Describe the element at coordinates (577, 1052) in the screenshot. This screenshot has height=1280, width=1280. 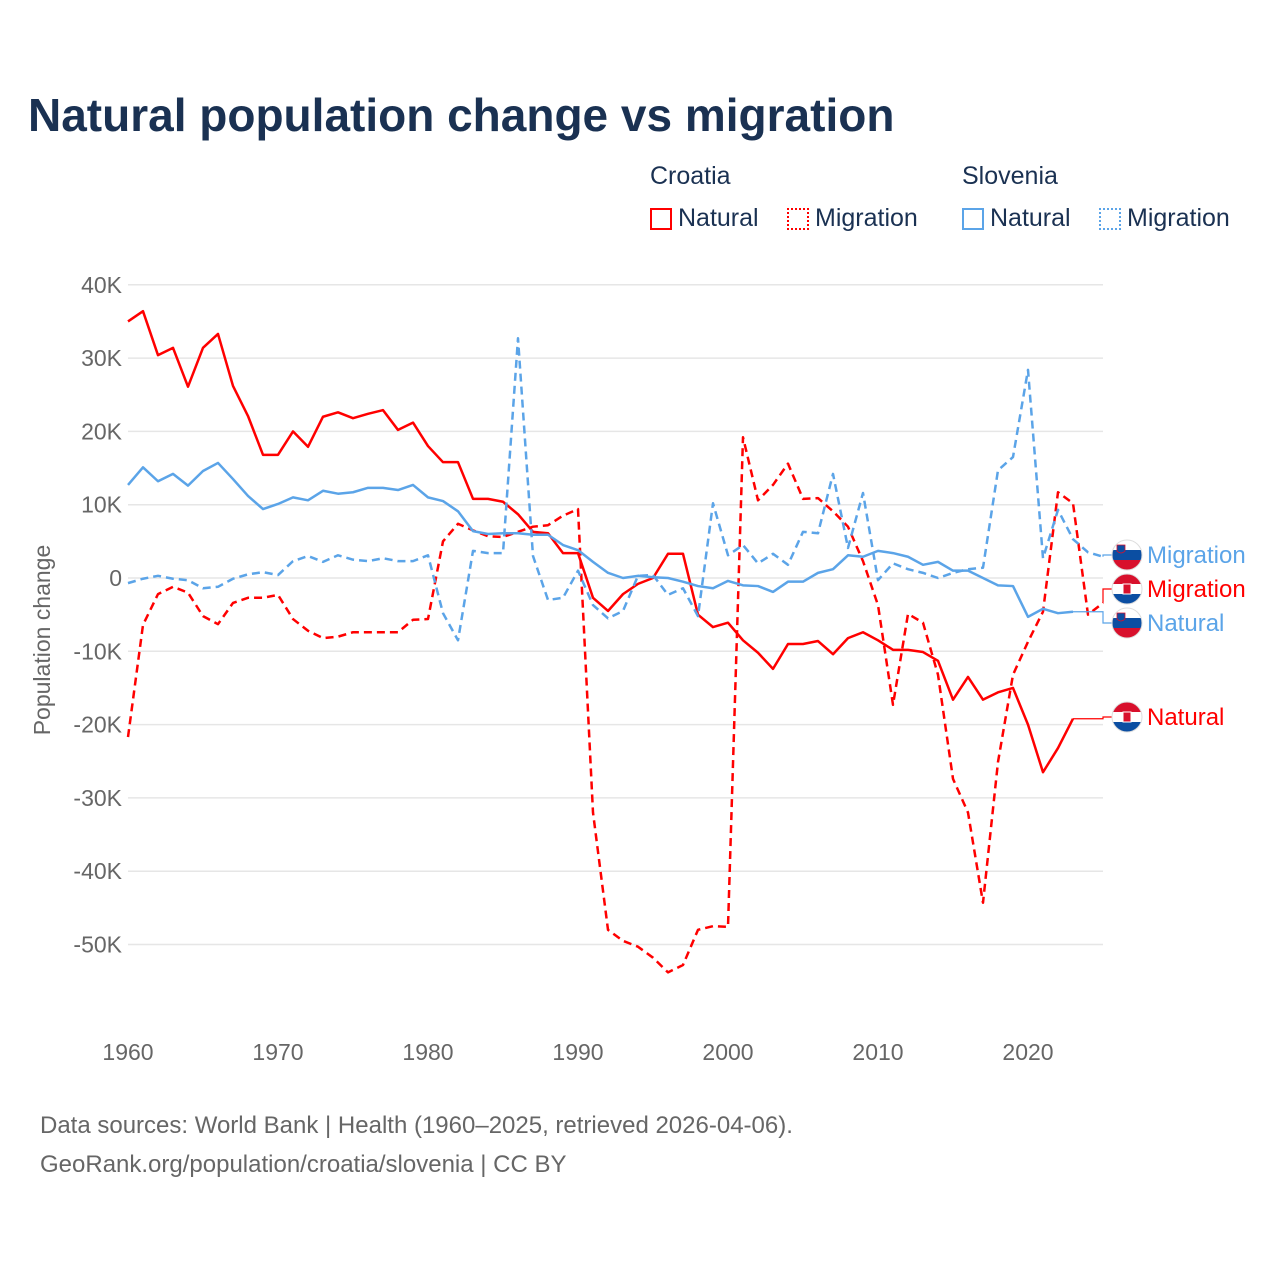
I see `x-tick-label: 1990` at that location.